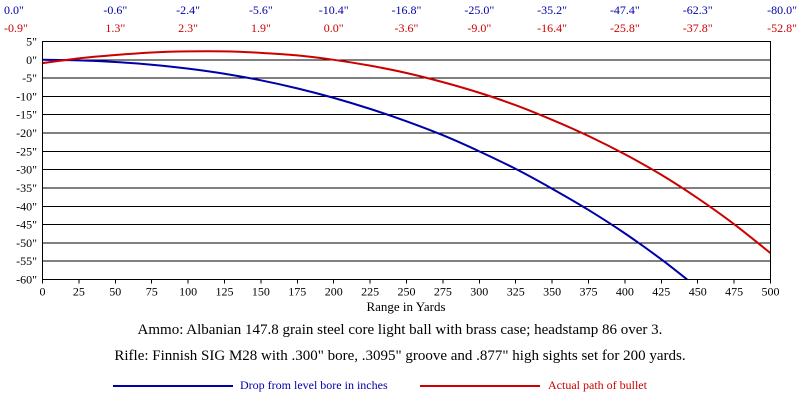  Describe the element at coordinates (26, 151) in the screenshot. I see `y-tick-label: -25"` at that location.